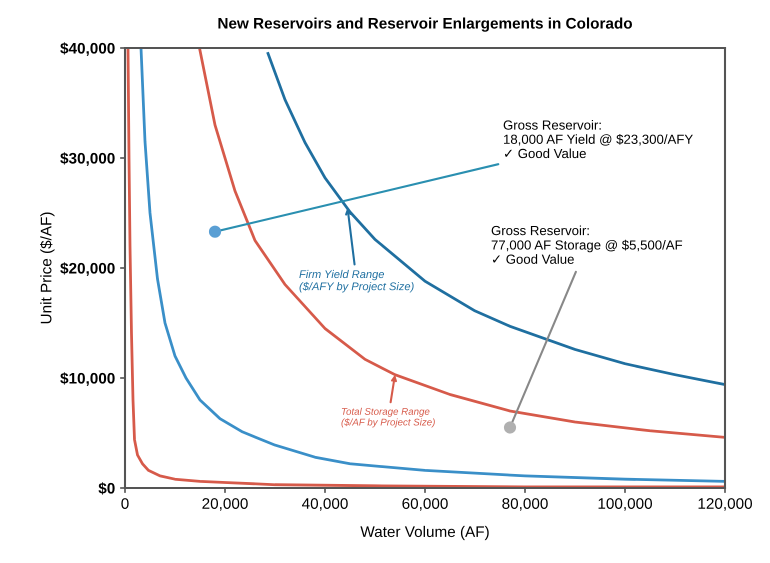  I want to click on x-tick-label: 0, so click(125, 503).